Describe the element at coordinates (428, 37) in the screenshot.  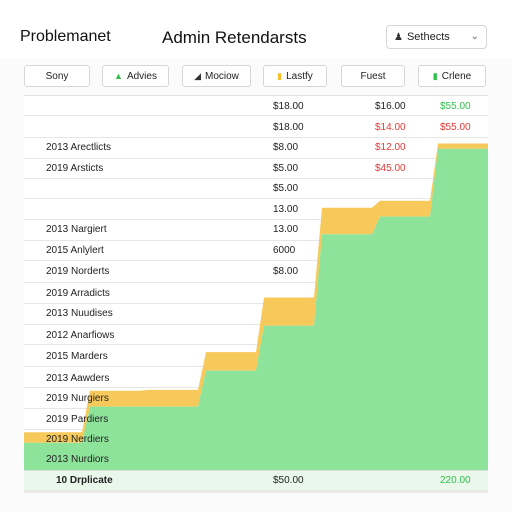
I see `select-label: Sethects` at that location.